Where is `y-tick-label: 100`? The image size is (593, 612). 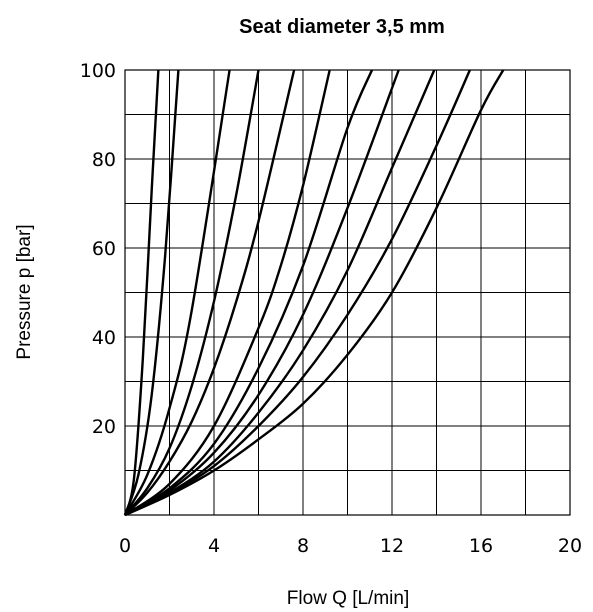
y-tick-label: 100 is located at coordinates (98, 71).